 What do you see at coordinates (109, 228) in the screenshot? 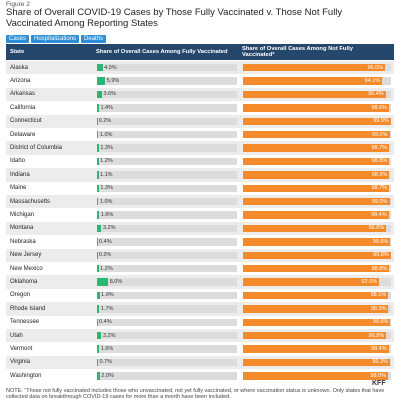
I see `value-label: 3.2%` at bounding box center [109, 228].